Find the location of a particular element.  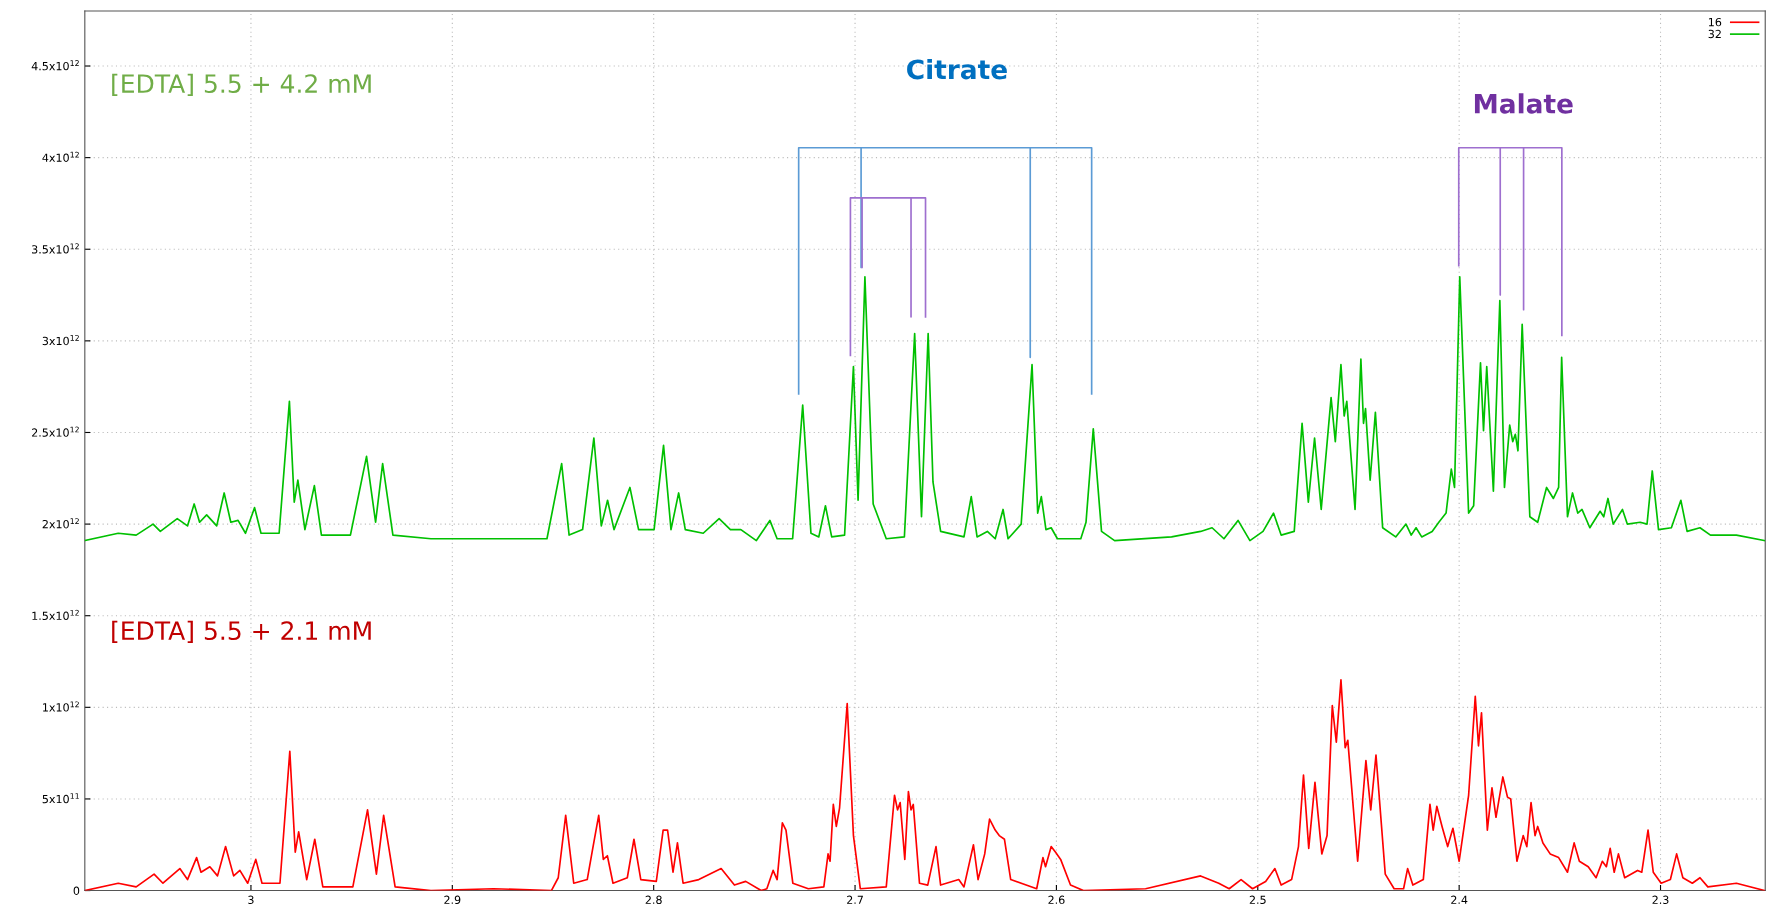

x-tick-label: 2.6 is located at coordinates (1056, 900).